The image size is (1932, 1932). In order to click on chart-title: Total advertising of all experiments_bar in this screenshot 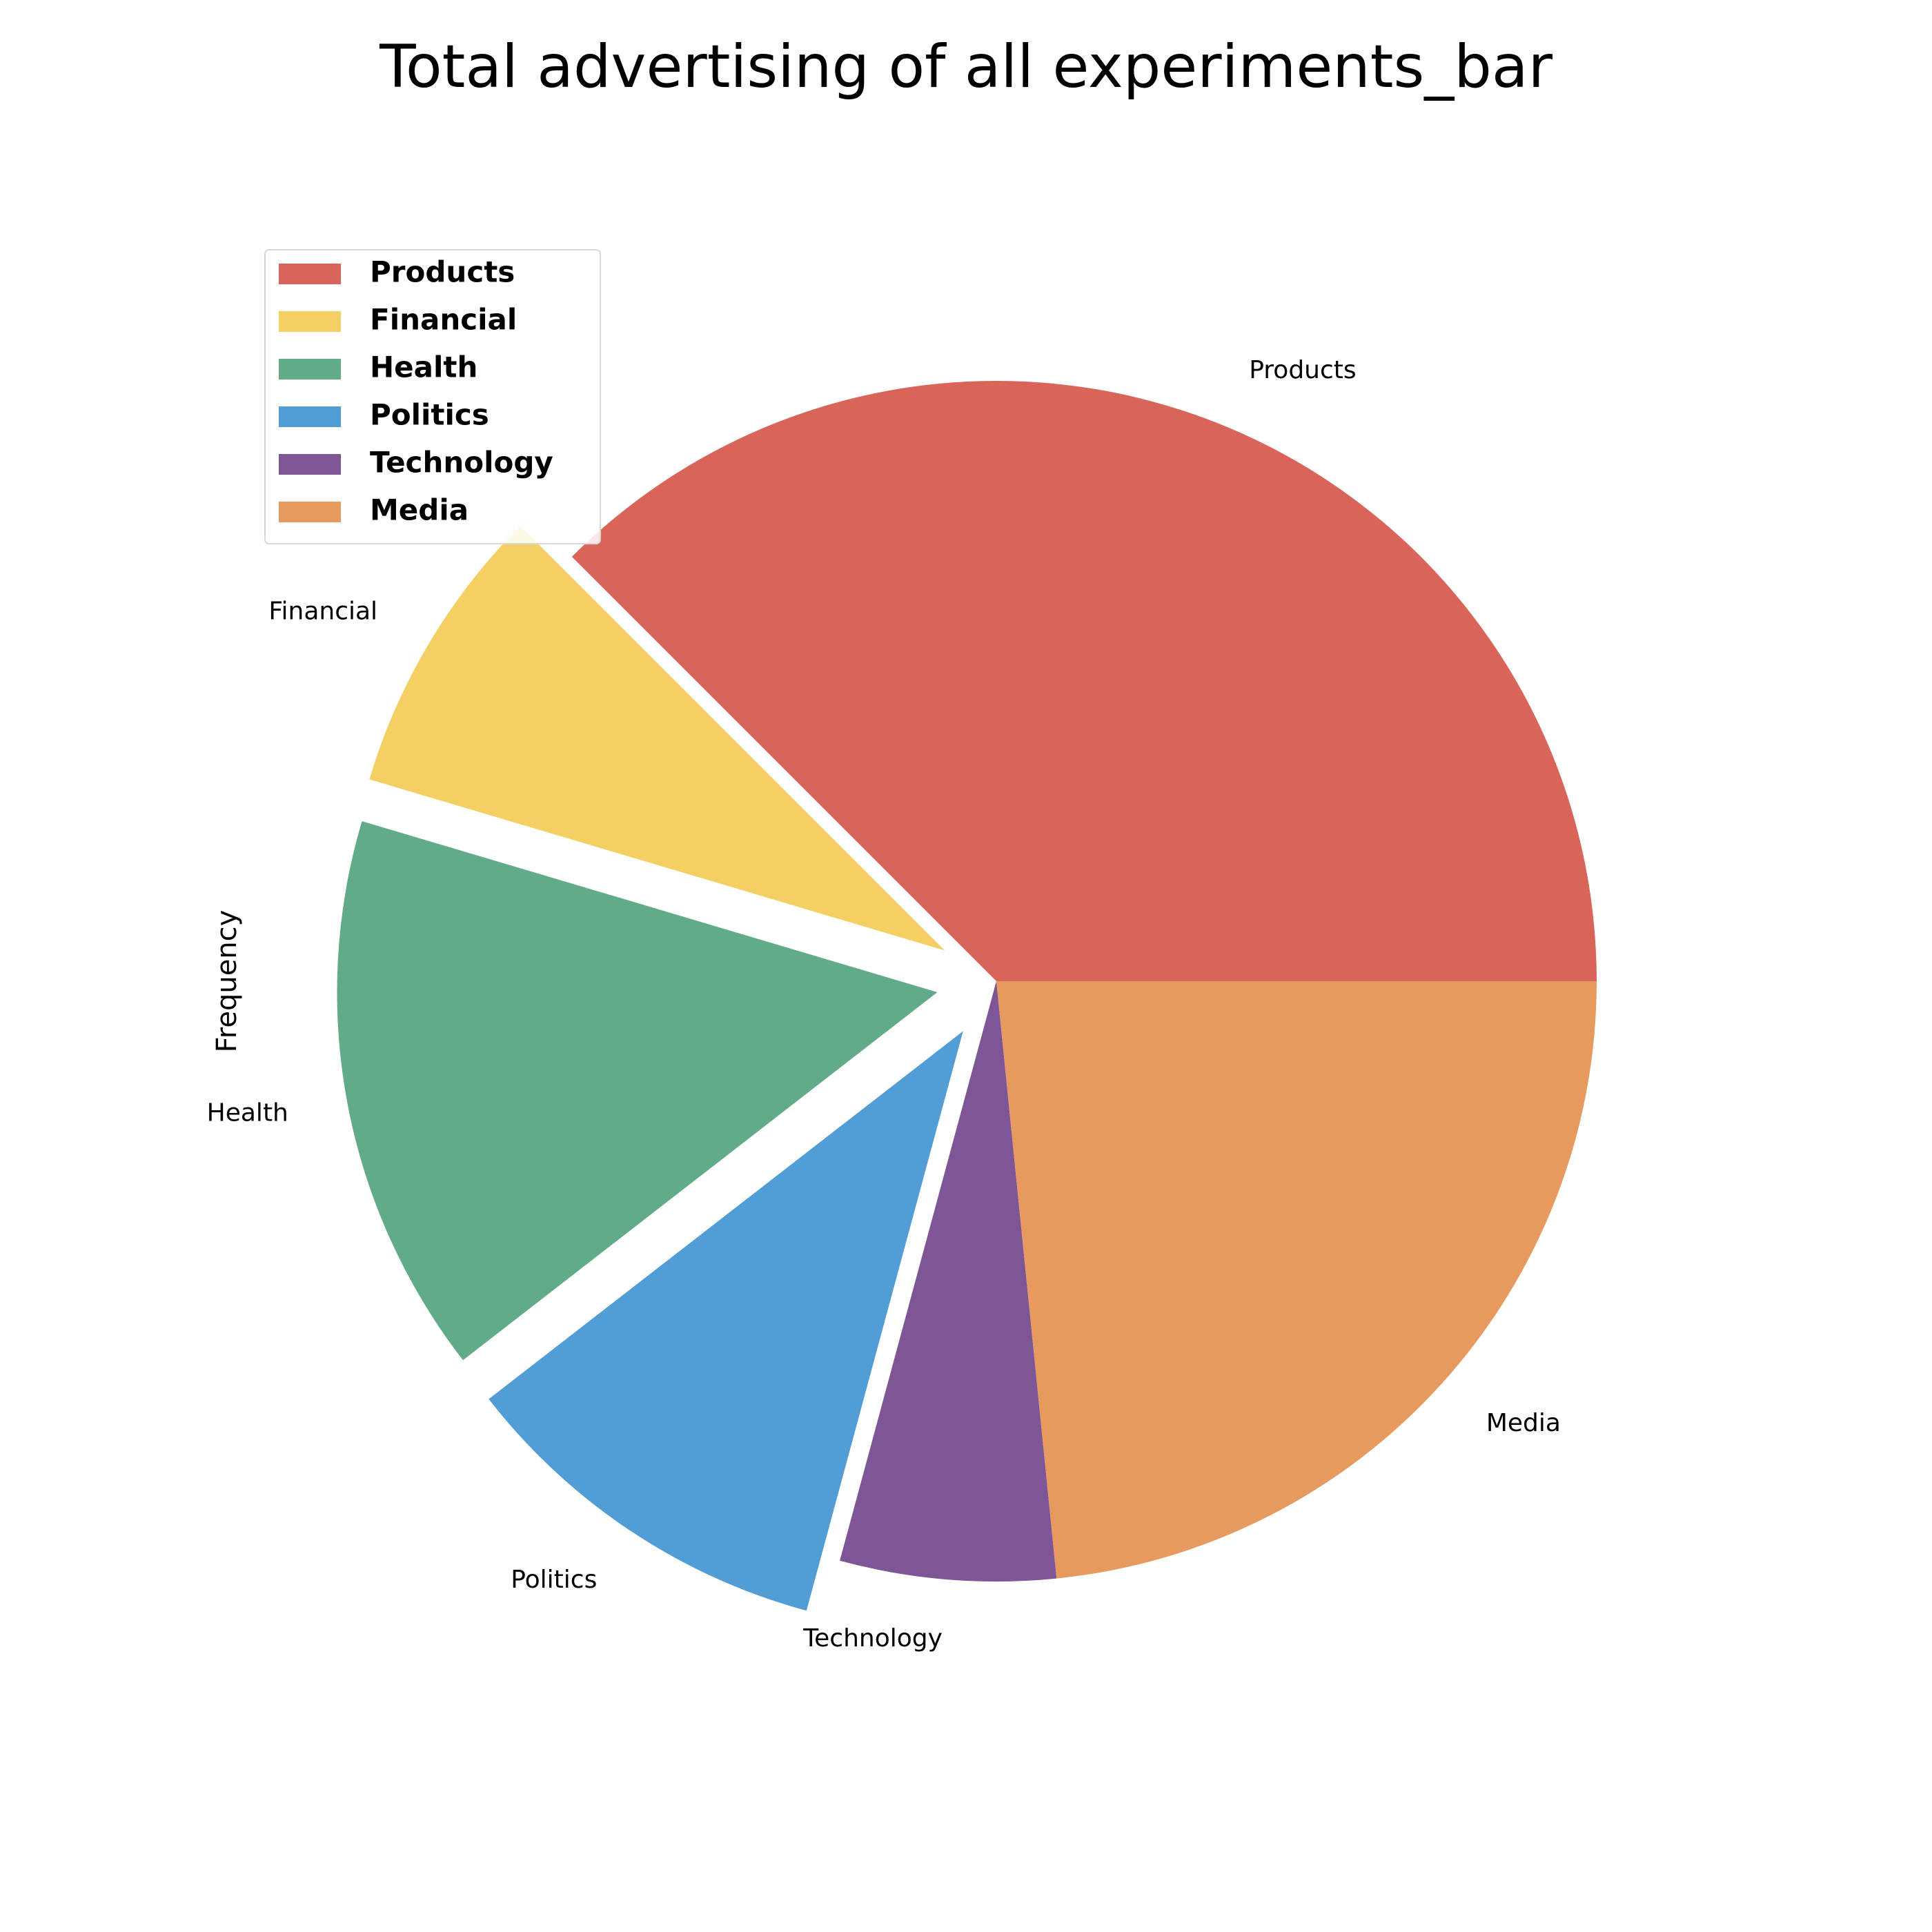, I will do `click(965, 66)`.